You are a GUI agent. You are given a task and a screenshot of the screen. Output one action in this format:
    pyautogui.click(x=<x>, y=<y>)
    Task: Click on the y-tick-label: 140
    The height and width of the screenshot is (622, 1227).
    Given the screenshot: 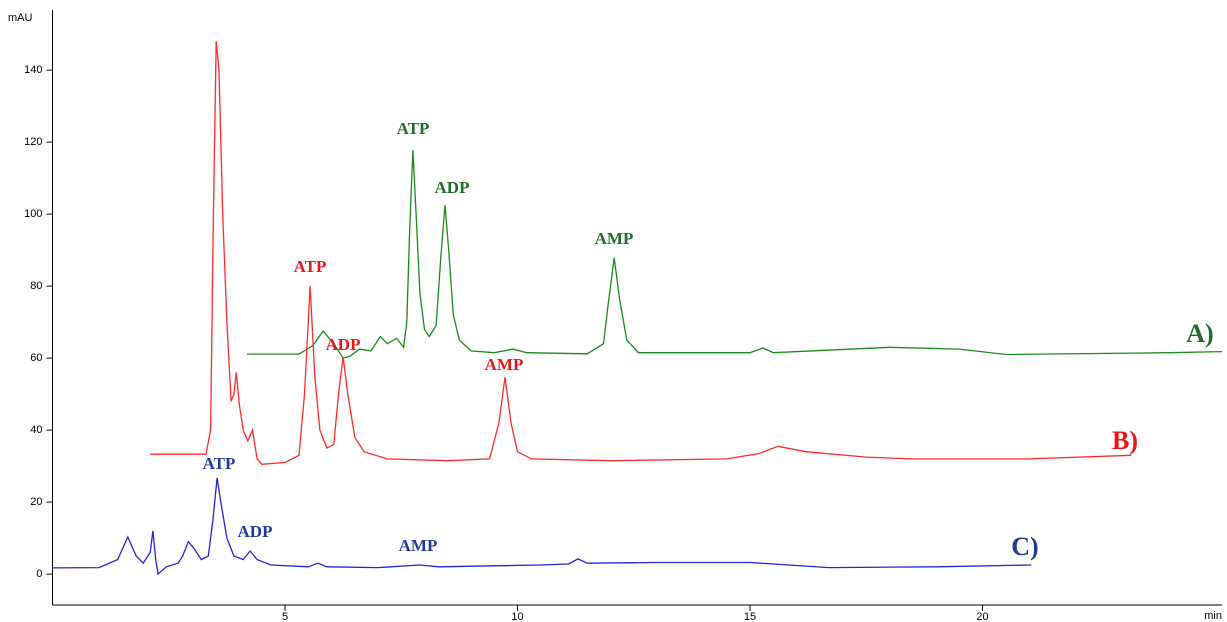 What is the action you would take?
    pyautogui.click(x=33, y=70)
    